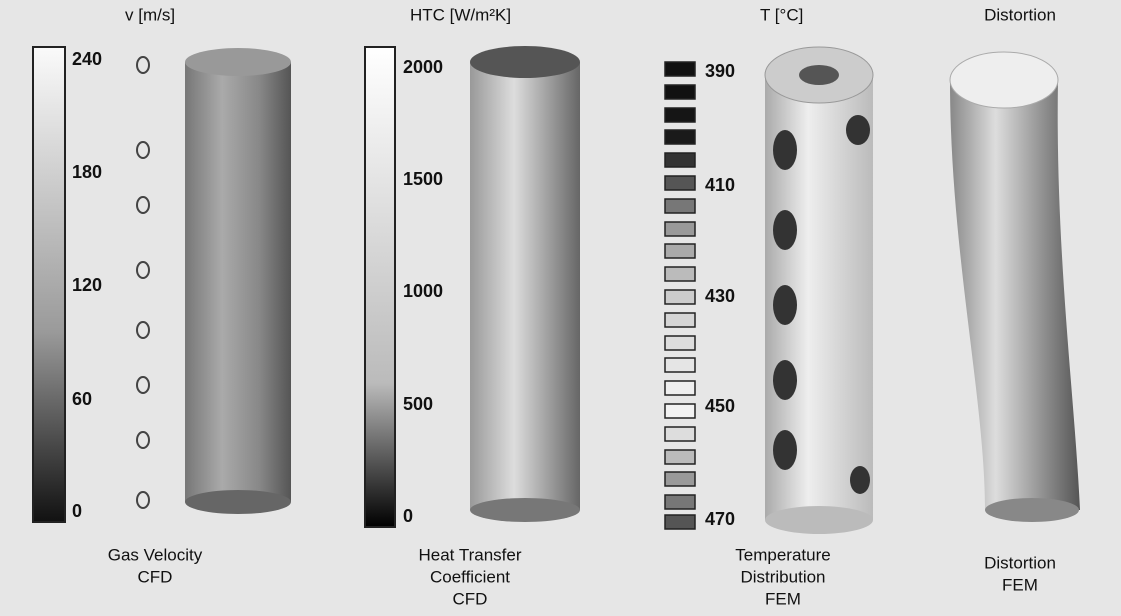 The image size is (1121, 616). I want to click on caption: Distribution, so click(782, 576).